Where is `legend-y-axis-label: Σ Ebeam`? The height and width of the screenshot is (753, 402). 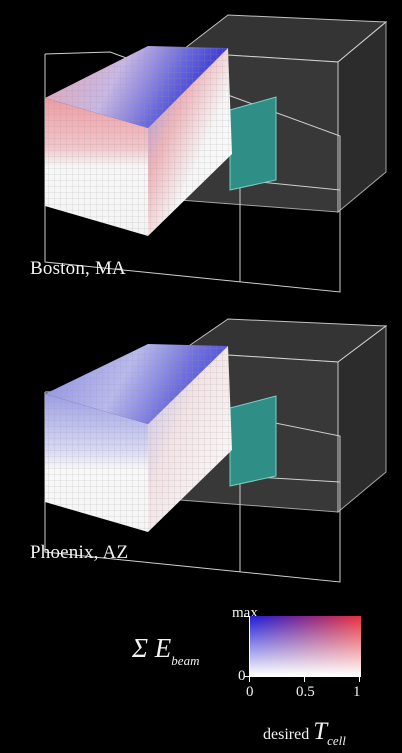
legend-y-axis-label: Σ Ebeam is located at coordinates (165, 650).